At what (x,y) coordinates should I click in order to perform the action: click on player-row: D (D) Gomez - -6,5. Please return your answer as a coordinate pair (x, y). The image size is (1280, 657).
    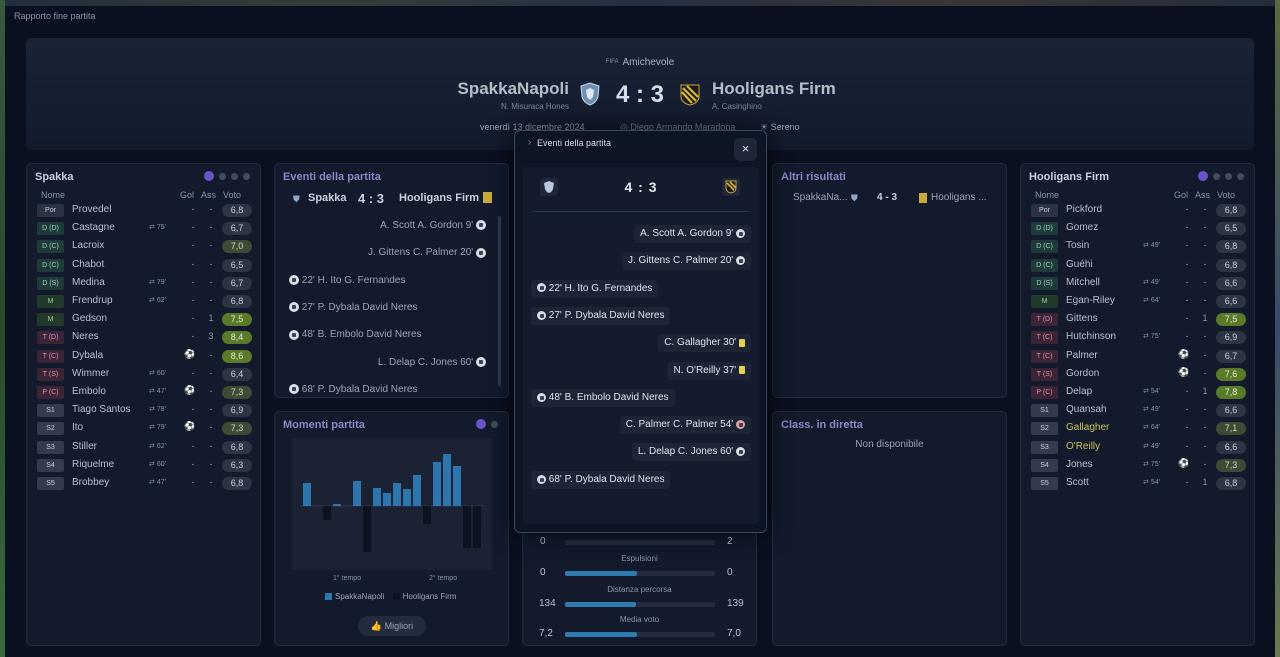
    Looking at the image, I should click on (1141, 229).